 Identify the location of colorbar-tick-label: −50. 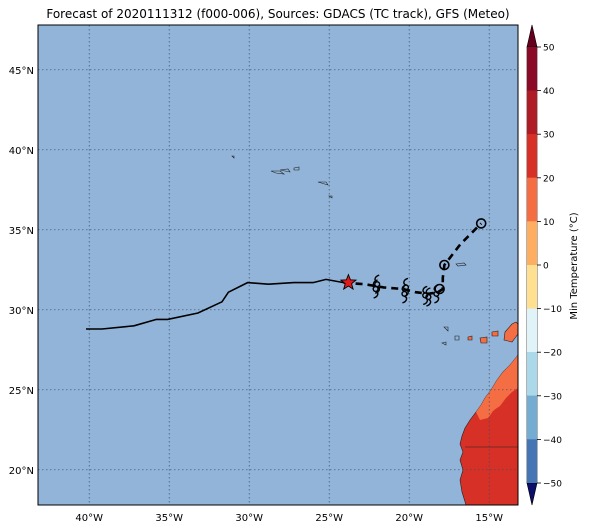
(552, 485).